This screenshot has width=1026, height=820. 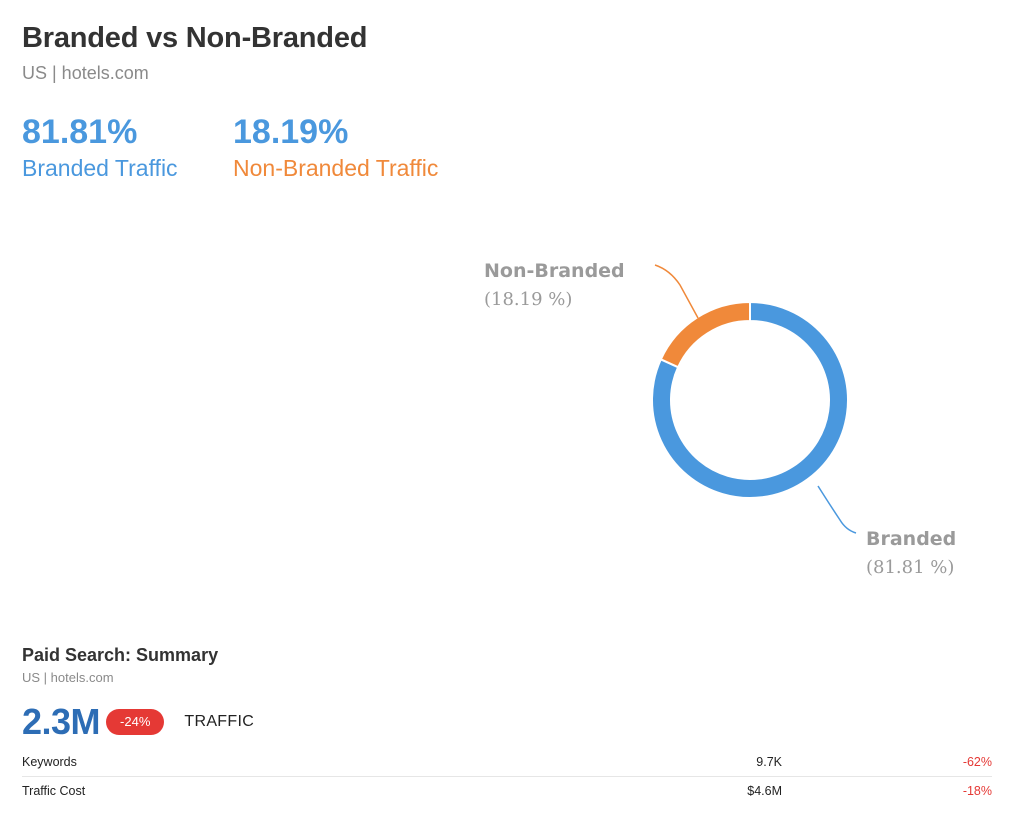 I want to click on table-row-keywords: Keywords 9.7K -62%, so click(x=507, y=762).